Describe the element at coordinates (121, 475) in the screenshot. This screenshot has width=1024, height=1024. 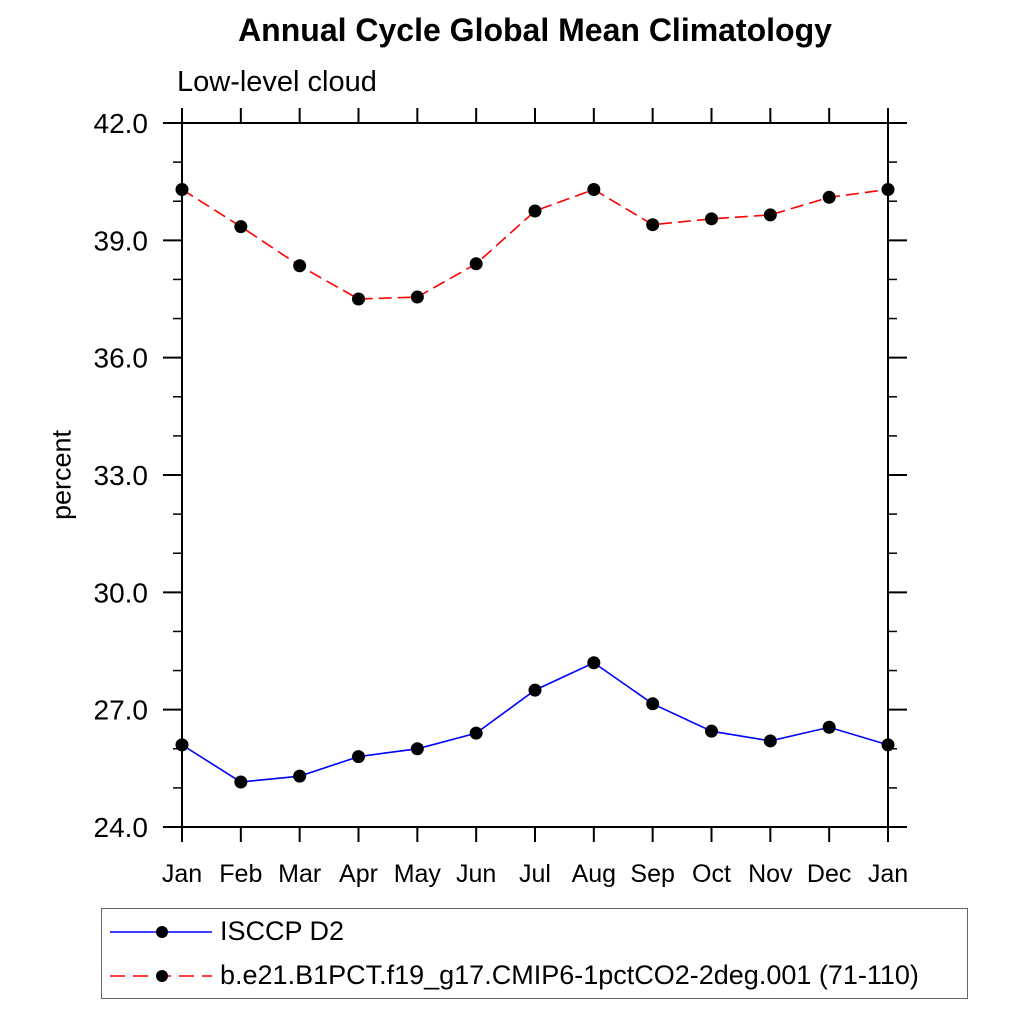
I see `y-tick-label: 33.0` at that location.